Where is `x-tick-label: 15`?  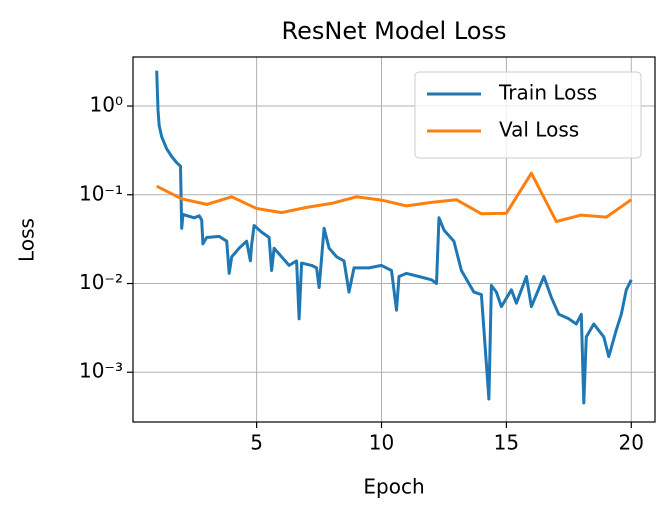
x-tick-label: 15 is located at coordinates (506, 443).